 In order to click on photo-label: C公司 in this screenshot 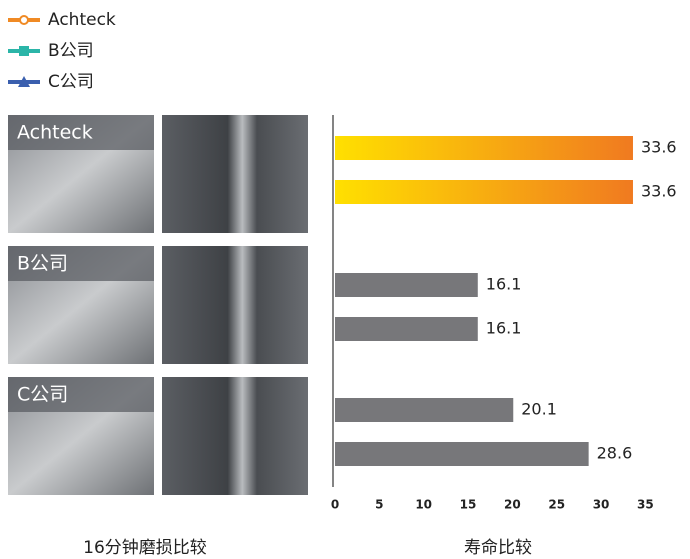, I will do `click(42, 395)`.